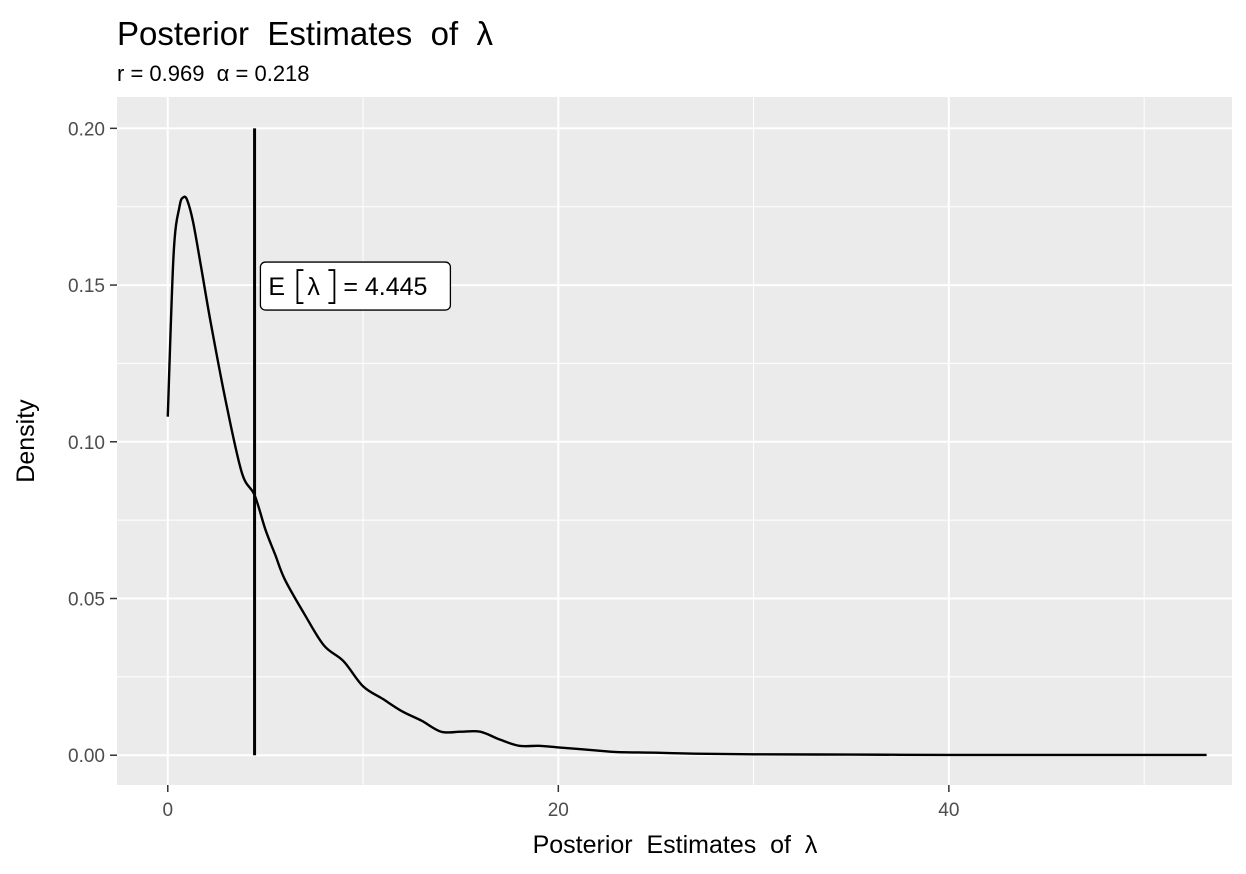  Describe the element at coordinates (86, 286) in the screenshot. I see `y-tick-label: 0.15` at that location.